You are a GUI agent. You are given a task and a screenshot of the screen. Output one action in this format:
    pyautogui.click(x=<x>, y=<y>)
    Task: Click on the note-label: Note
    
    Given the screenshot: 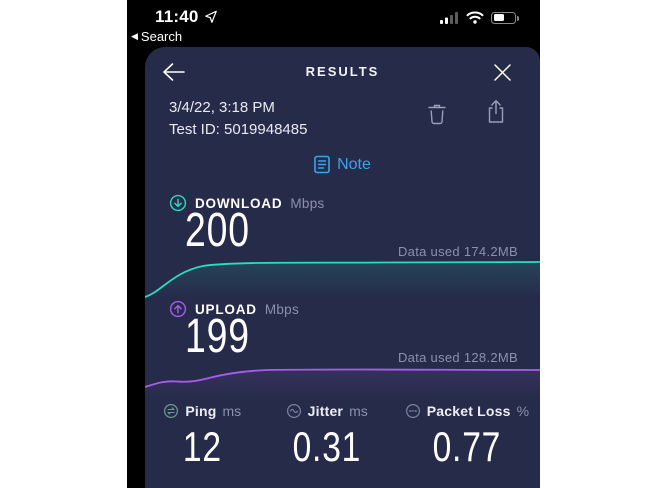 What is the action you would take?
    pyautogui.click(x=354, y=164)
    